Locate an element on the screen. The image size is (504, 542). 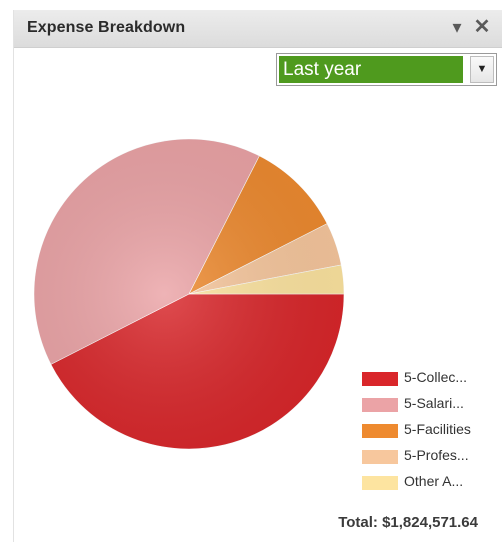
chevron-down-icon: ▾ is located at coordinates (457, 27).